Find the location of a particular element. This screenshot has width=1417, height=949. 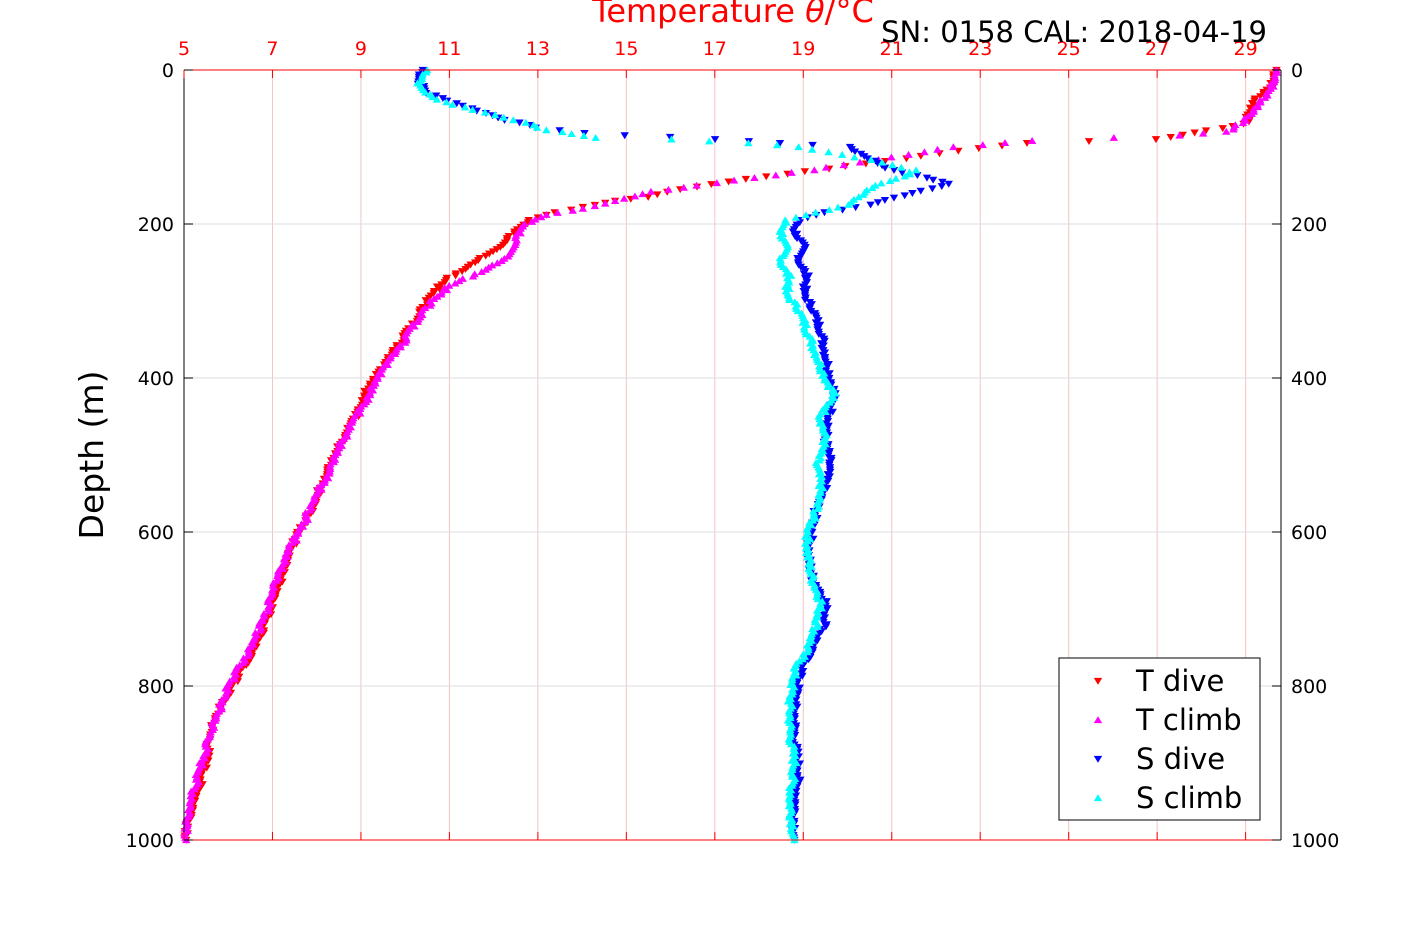

legend: T dive T climb S dive S climb is located at coordinates (1159, 739).